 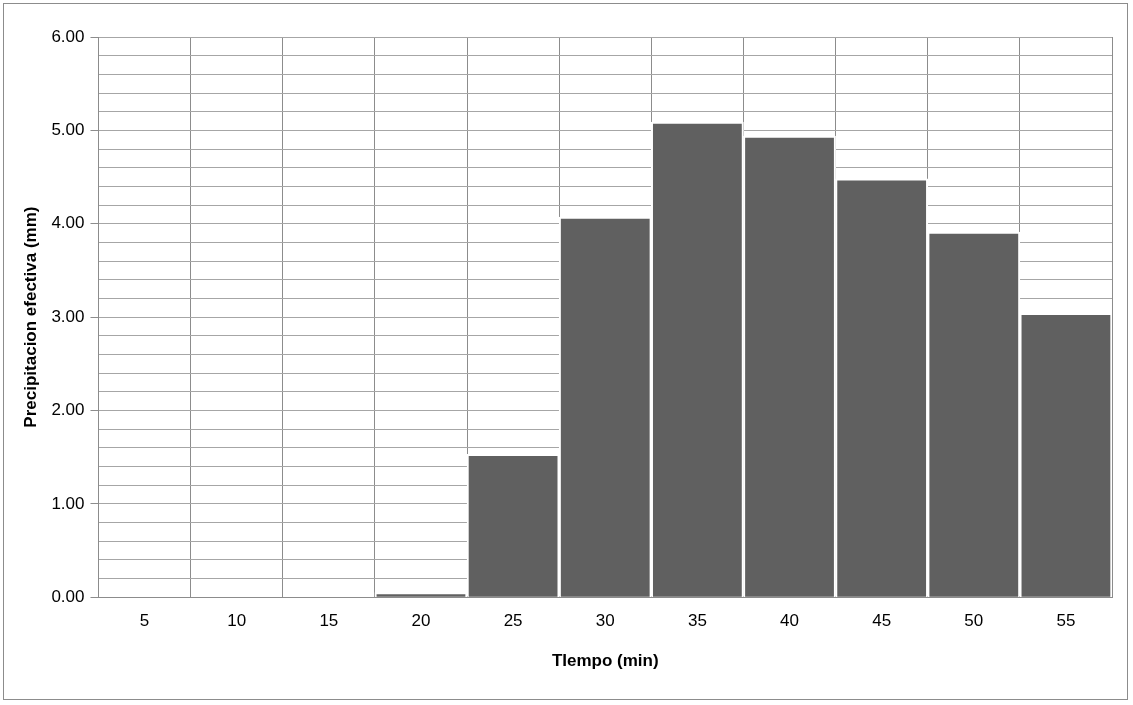 What do you see at coordinates (605, 621) in the screenshot?
I see `x-tick-label: 30` at bounding box center [605, 621].